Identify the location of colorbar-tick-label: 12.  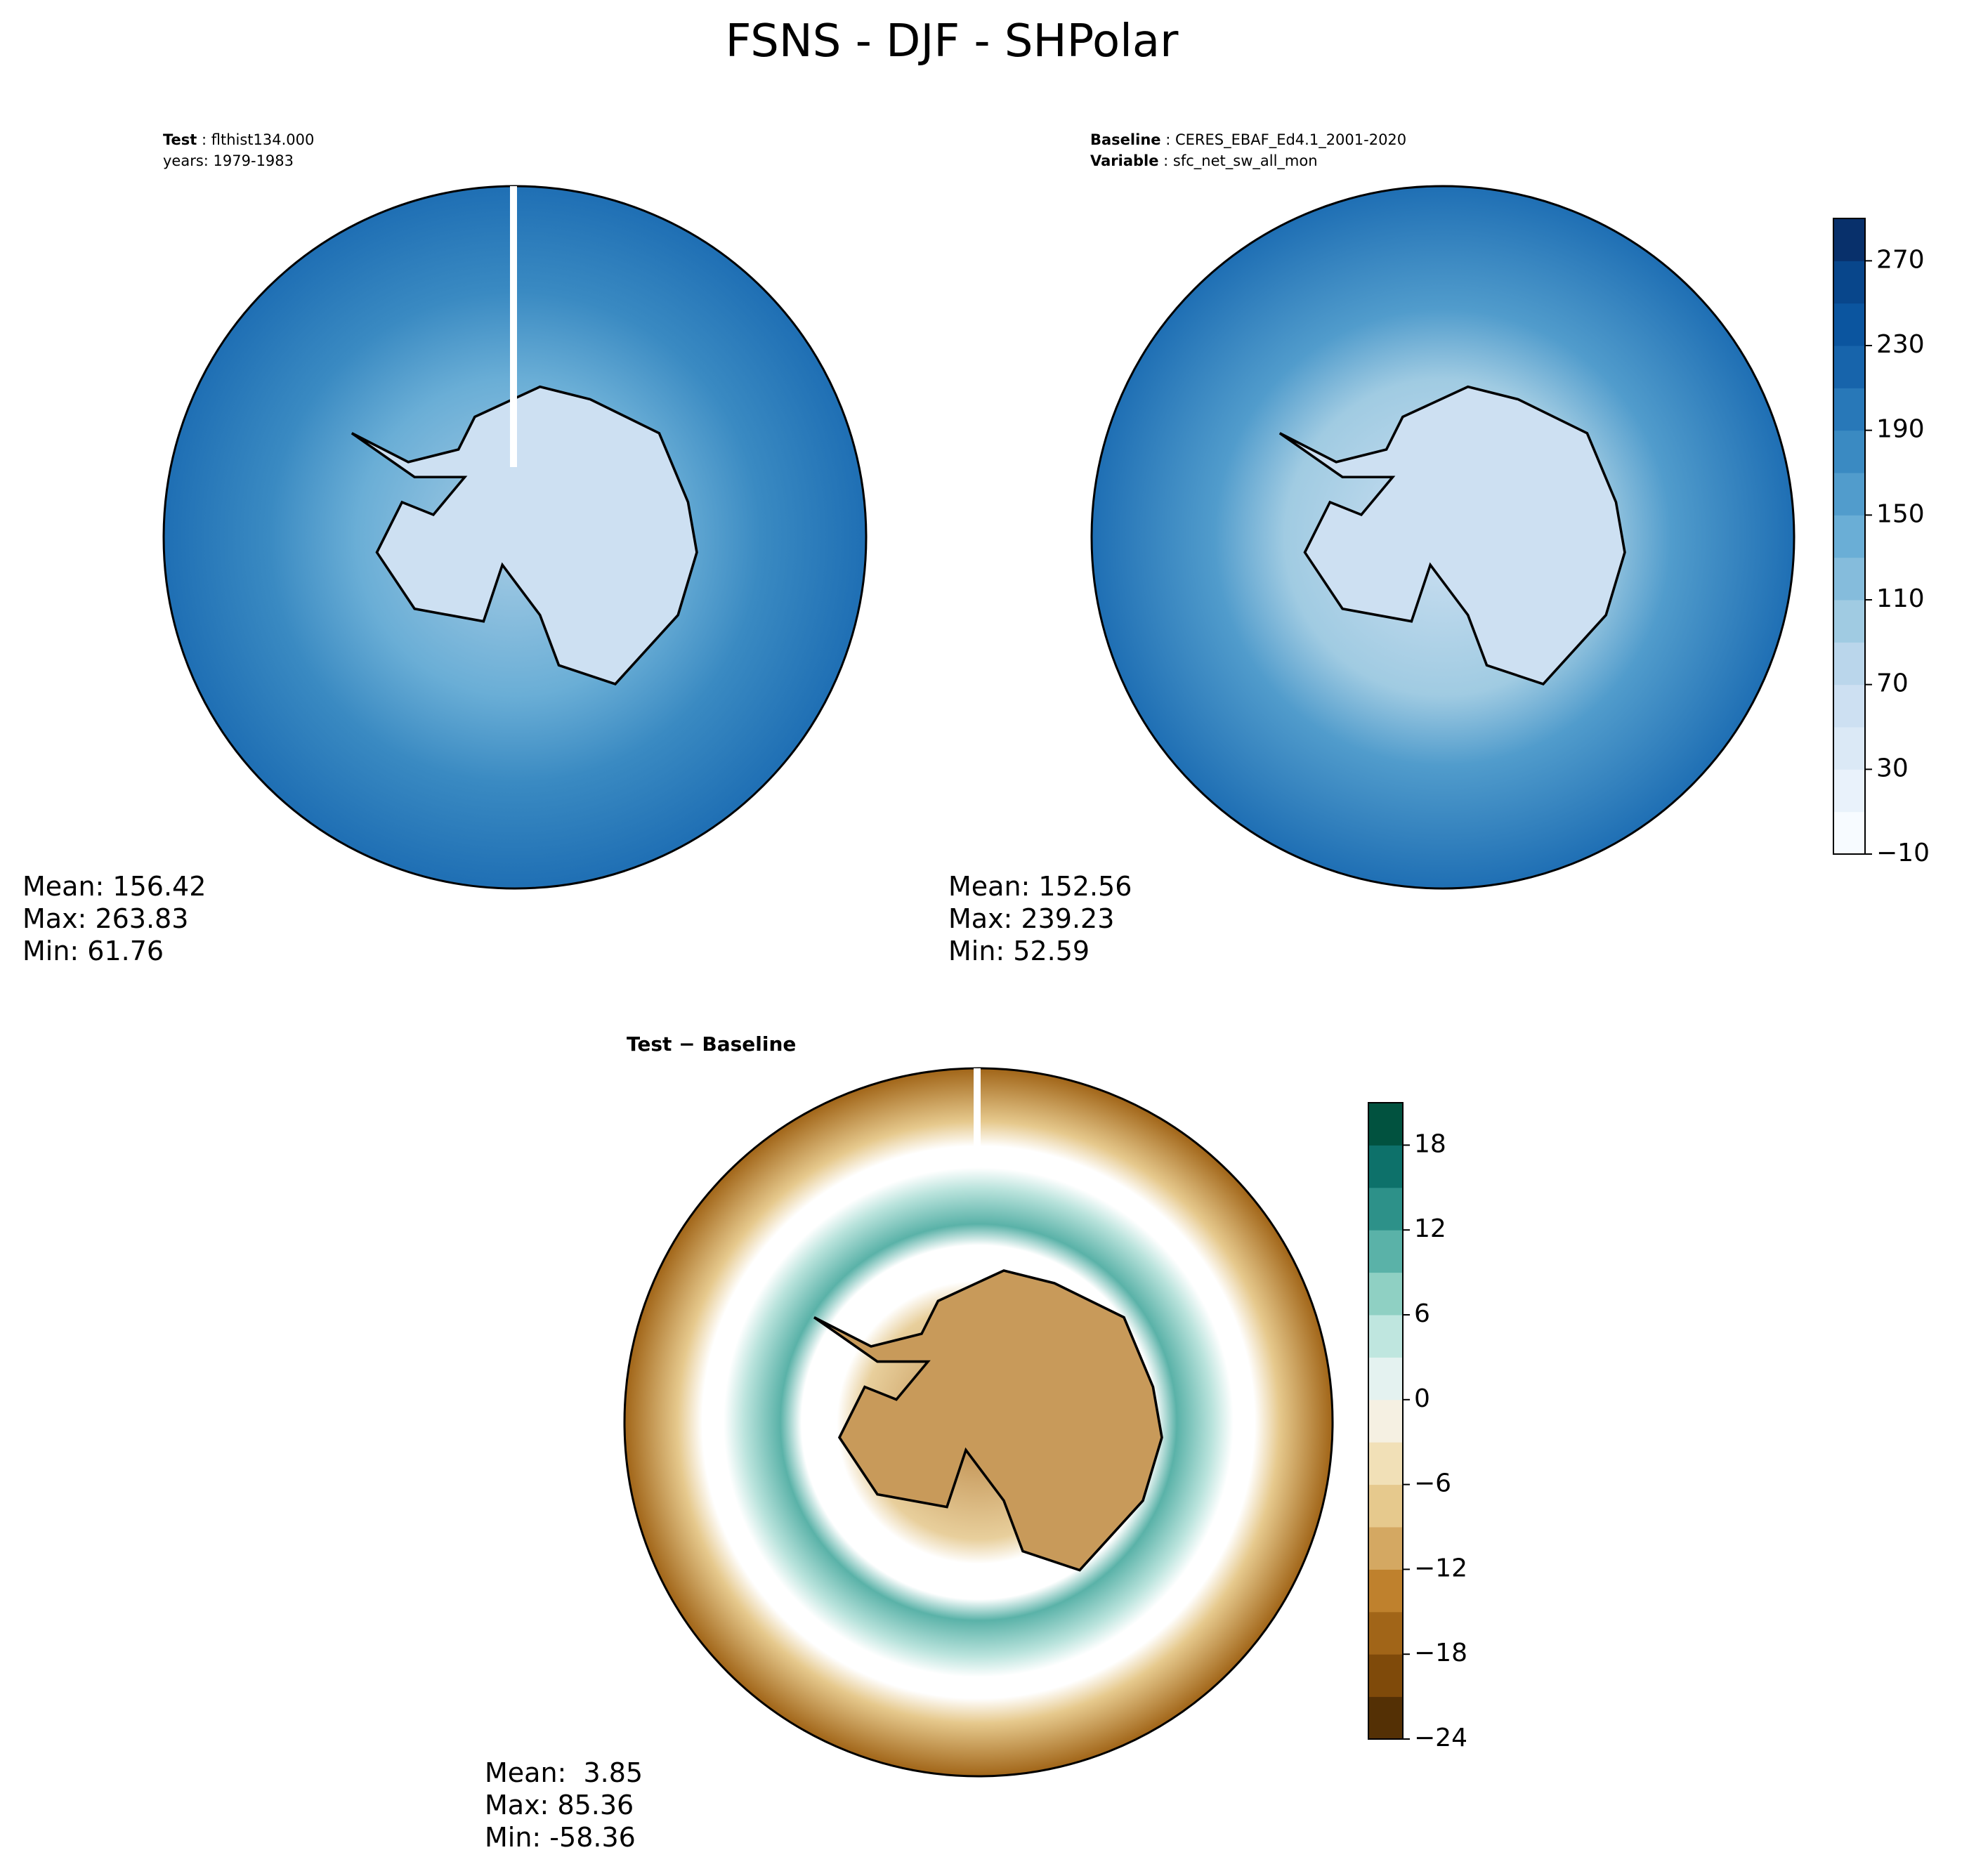
(1430, 1228).